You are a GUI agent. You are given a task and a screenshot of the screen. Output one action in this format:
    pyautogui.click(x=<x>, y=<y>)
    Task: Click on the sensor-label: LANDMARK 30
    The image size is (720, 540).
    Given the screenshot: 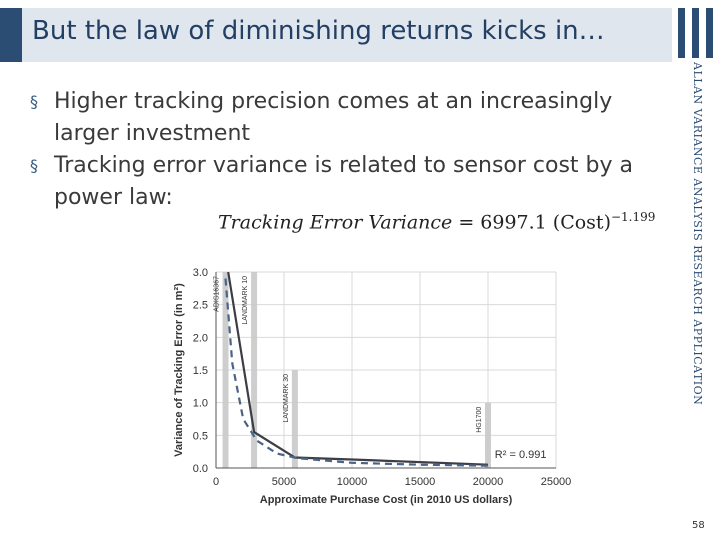 What is the action you would take?
    pyautogui.click(x=286, y=398)
    